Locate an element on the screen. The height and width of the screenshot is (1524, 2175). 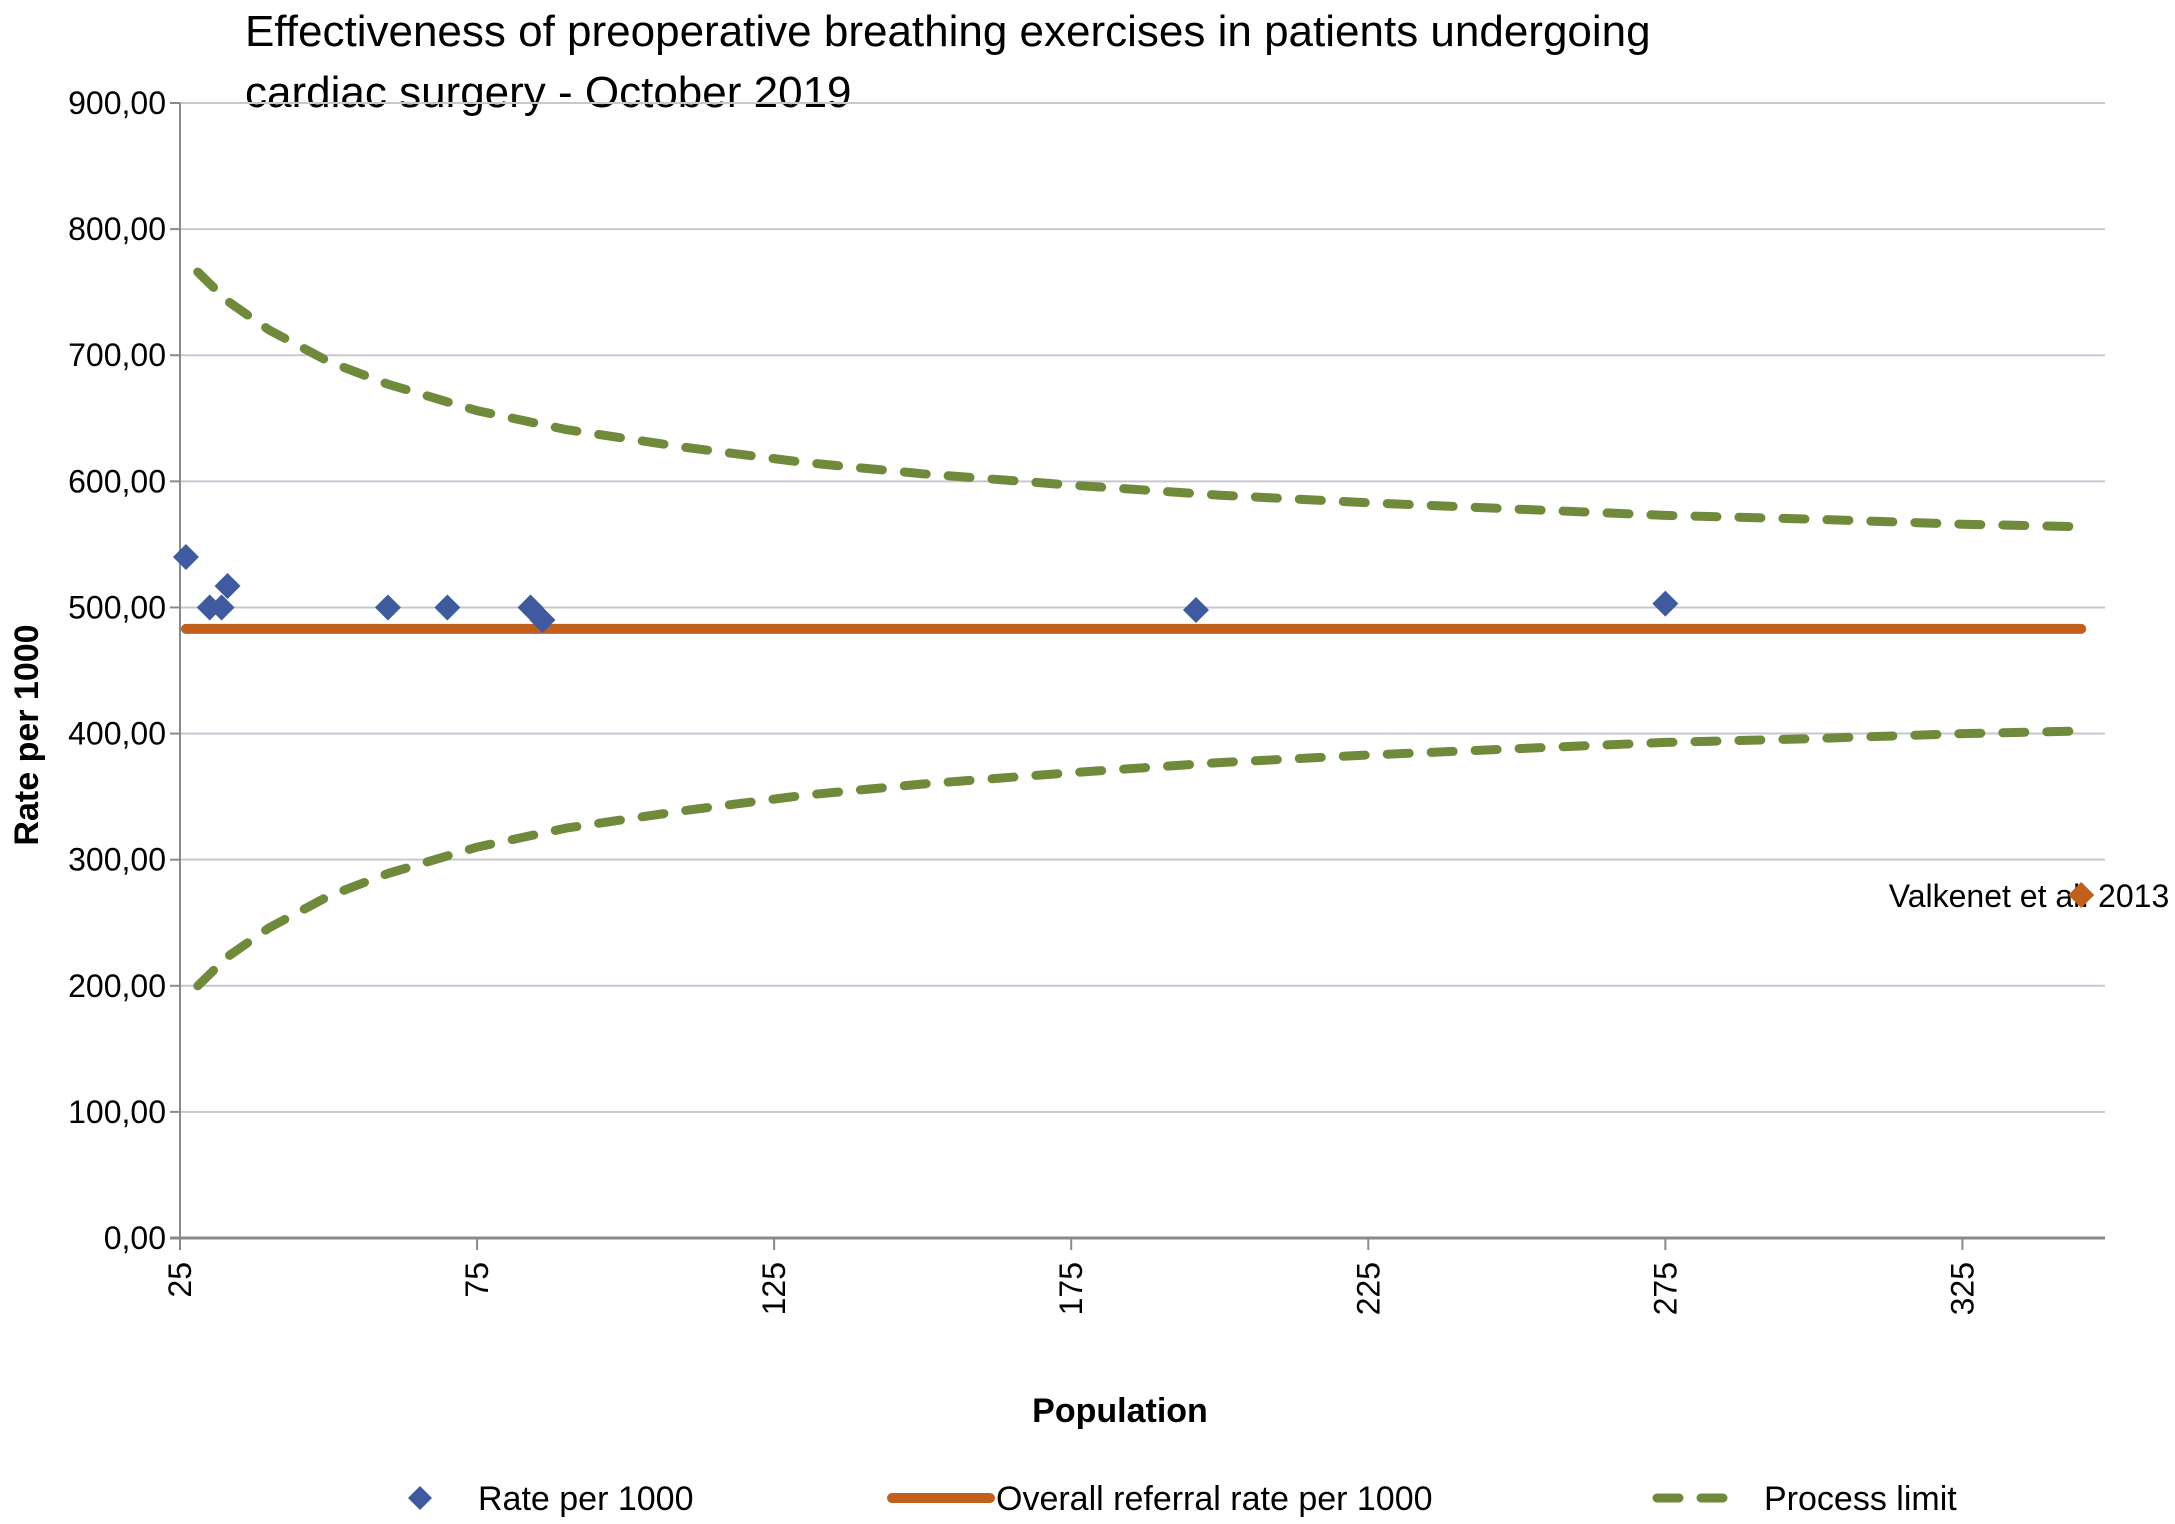
y-axis-label: Rate per 1000 is located at coordinates (27, 734).